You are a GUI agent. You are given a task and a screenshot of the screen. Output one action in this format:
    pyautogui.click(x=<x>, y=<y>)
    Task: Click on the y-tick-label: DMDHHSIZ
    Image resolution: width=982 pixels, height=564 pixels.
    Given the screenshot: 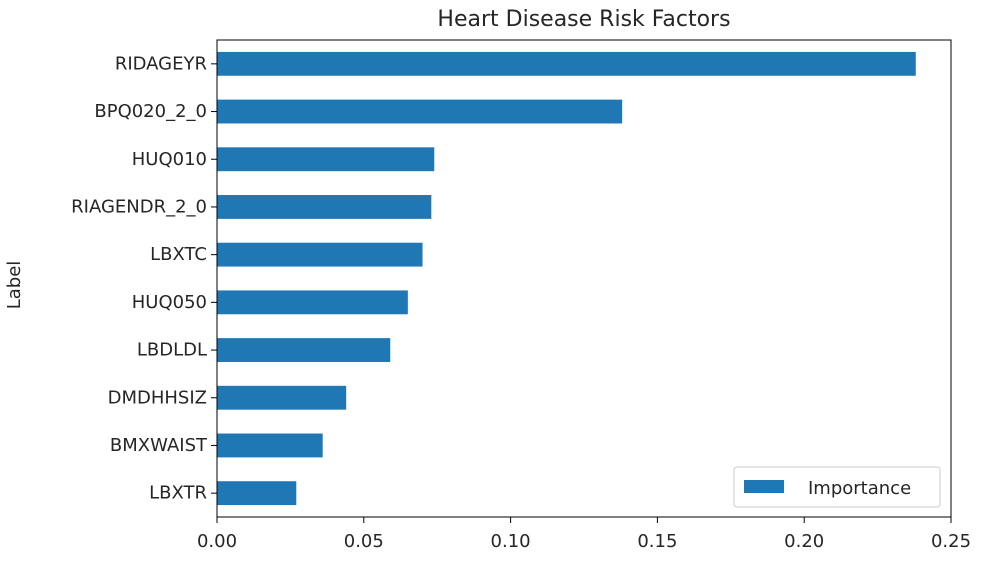 What is the action you would take?
    pyautogui.click(x=157, y=397)
    